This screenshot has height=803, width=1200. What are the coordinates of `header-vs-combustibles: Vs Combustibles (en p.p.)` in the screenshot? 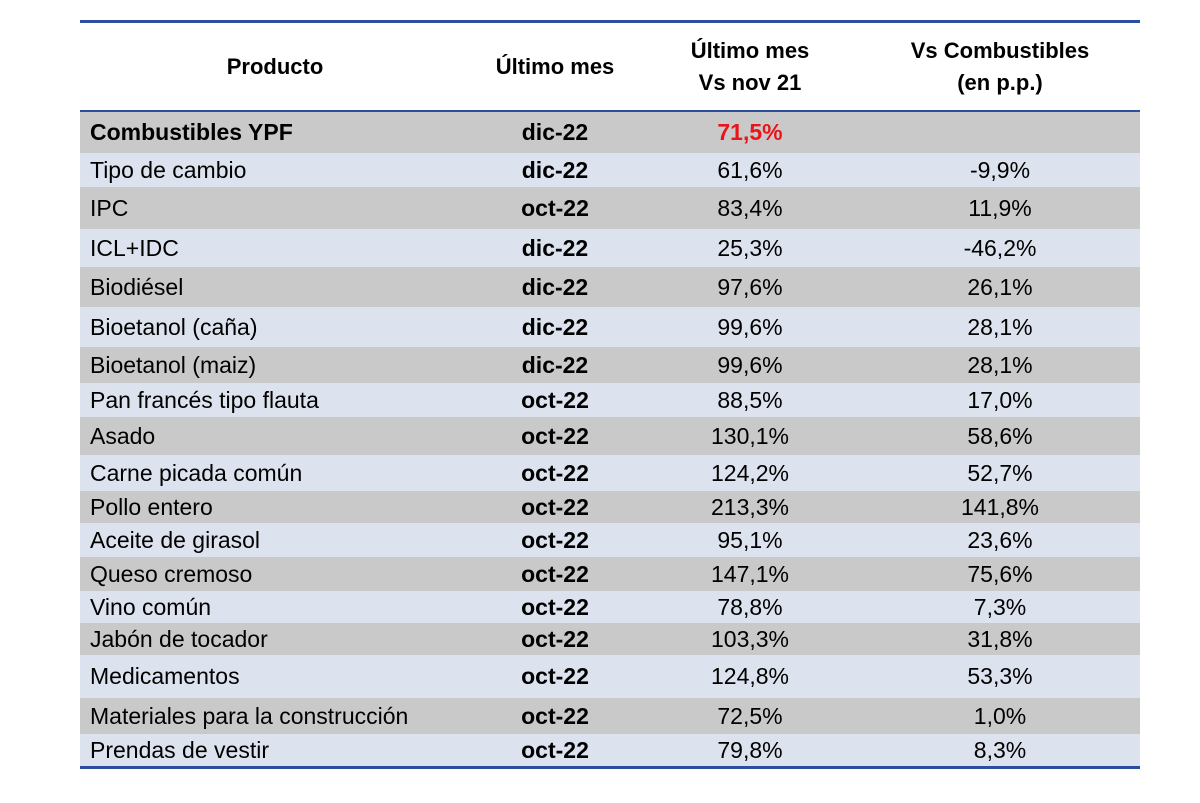 It's located at (1000, 66).